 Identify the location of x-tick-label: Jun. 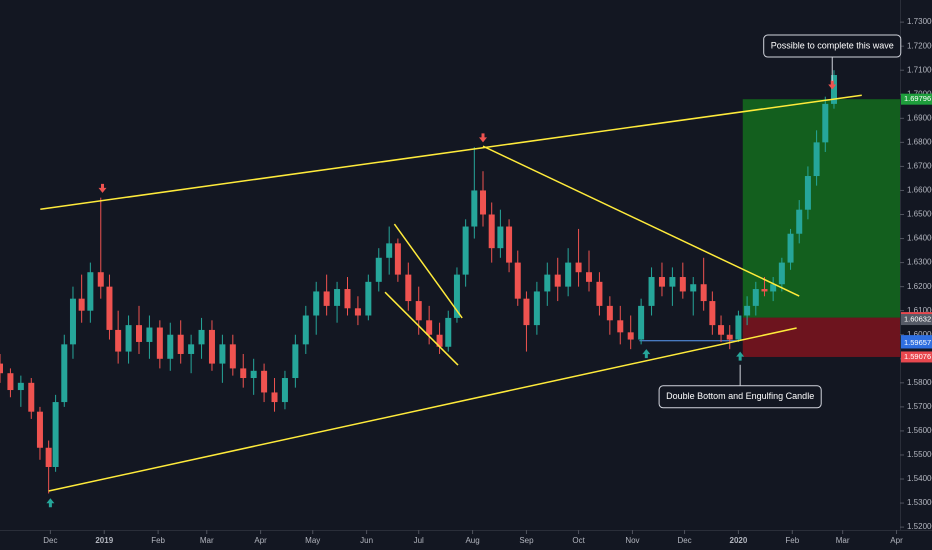
(366, 540).